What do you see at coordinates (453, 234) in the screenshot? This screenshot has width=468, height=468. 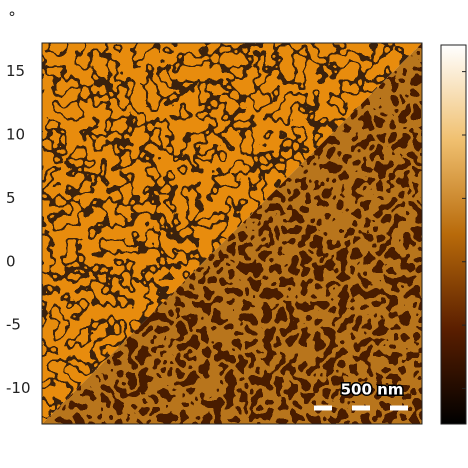 I see `colorbar` at bounding box center [453, 234].